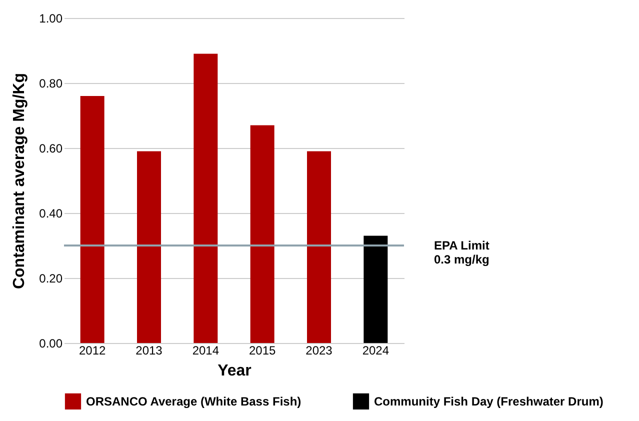  Describe the element at coordinates (149, 351) in the screenshot. I see `x-tick-label: 2013` at that location.